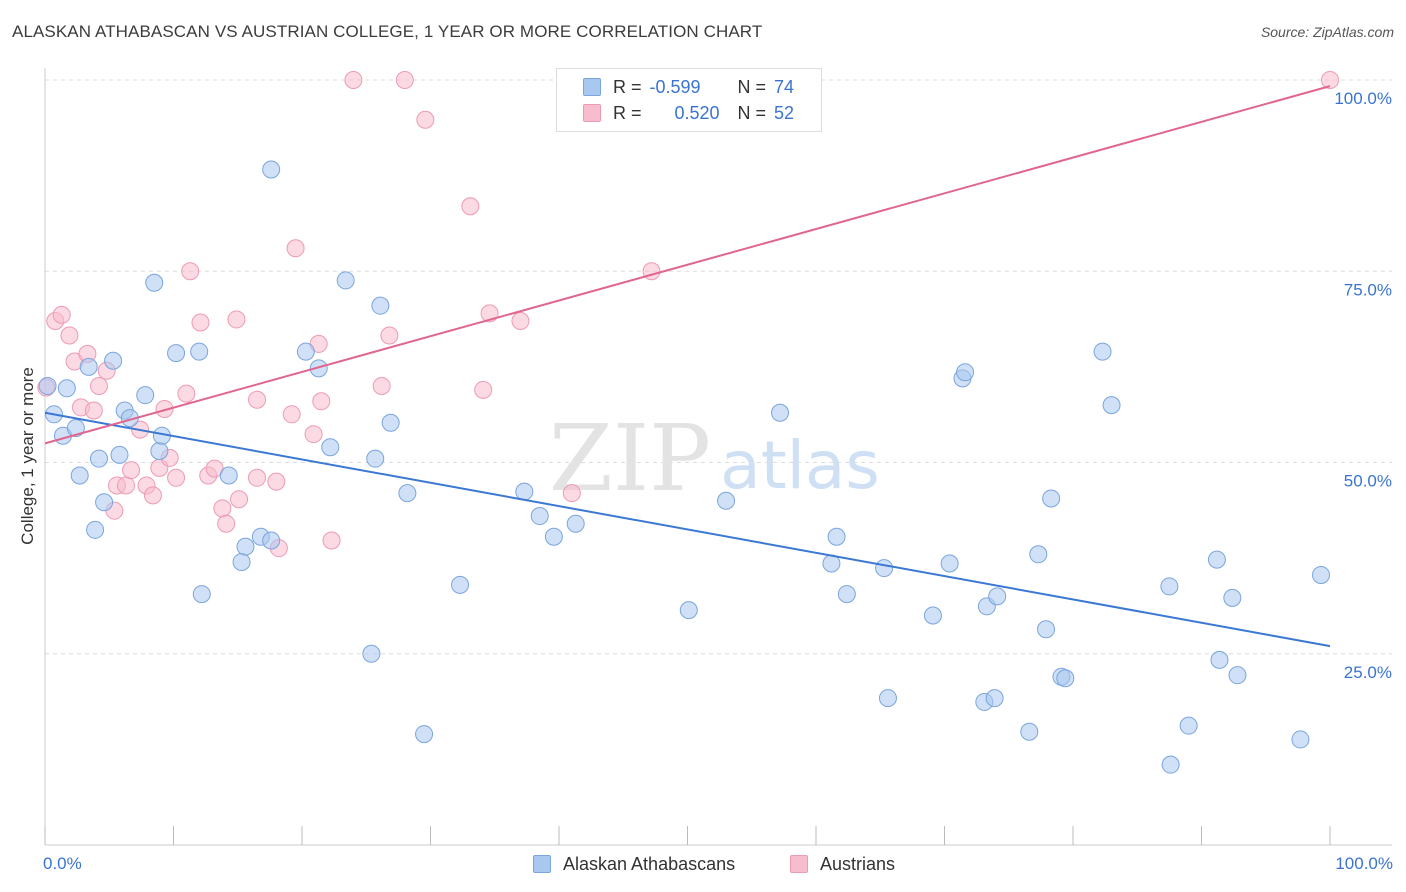  What do you see at coordinates (542, 864) in the screenshot?
I see `bottom-legend-swatch-blue` at bounding box center [542, 864].